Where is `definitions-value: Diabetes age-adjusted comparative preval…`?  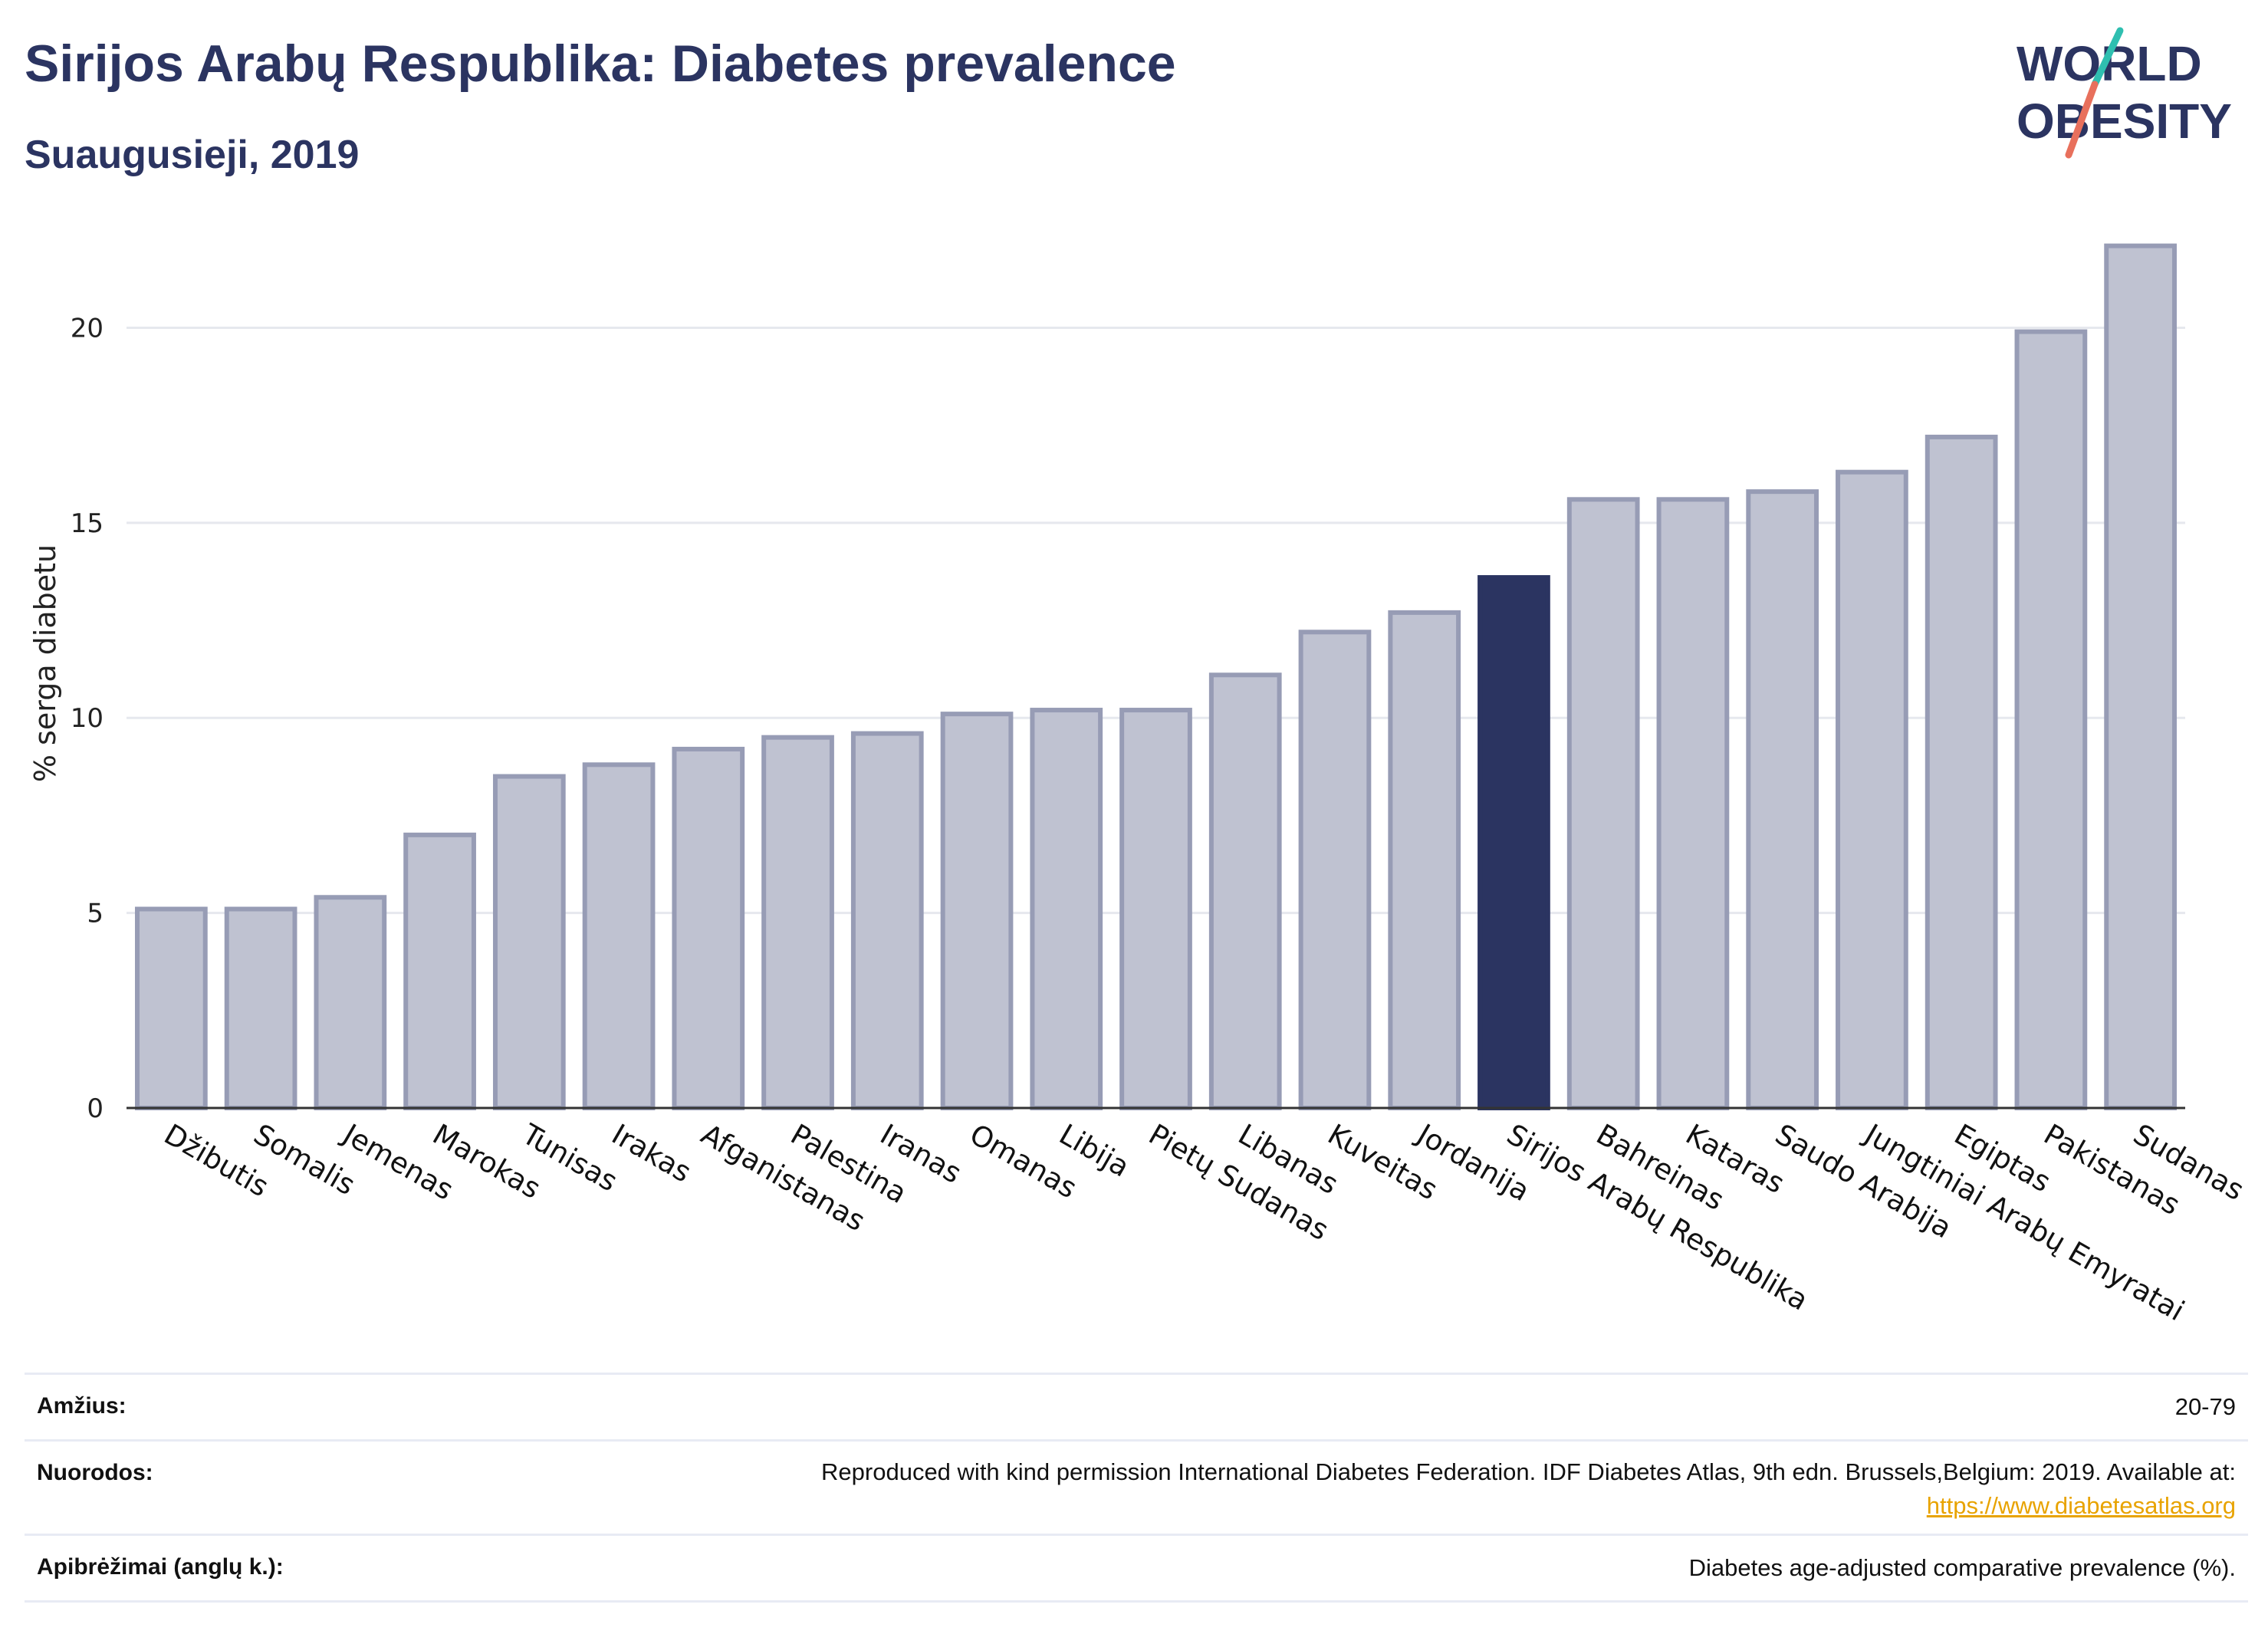
definitions-value: Diabetes age-adjusted comparative preval… is located at coordinates (1962, 1568).